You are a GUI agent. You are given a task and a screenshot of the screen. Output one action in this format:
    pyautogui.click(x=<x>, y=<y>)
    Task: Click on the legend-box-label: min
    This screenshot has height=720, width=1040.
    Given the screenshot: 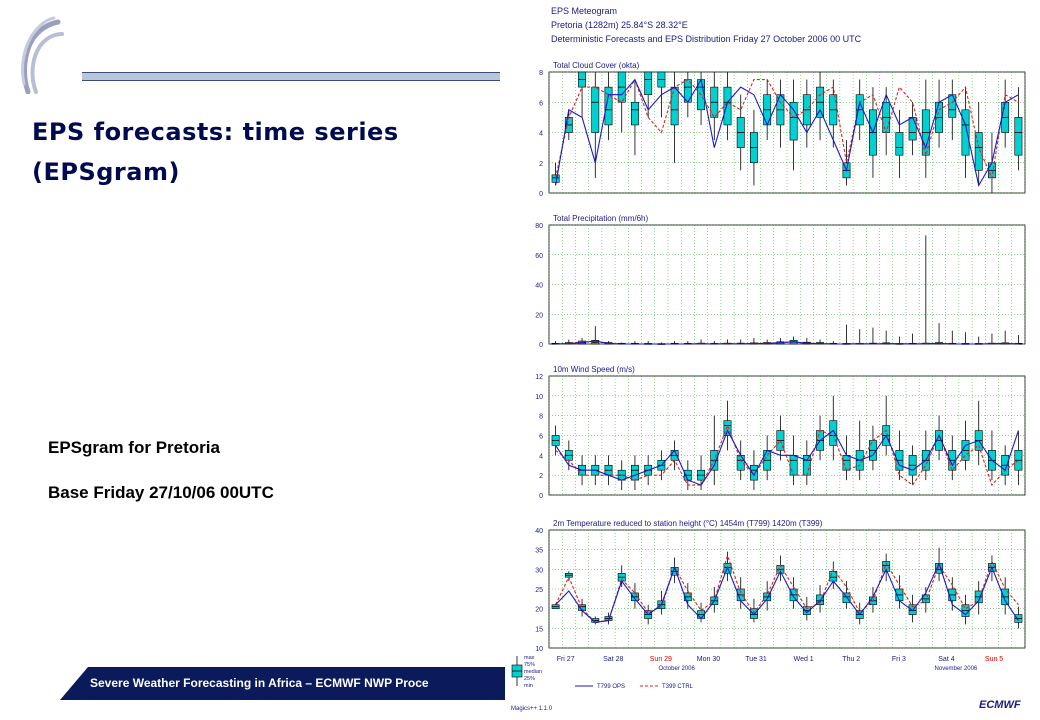 What is the action you would take?
    pyautogui.click(x=528, y=686)
    